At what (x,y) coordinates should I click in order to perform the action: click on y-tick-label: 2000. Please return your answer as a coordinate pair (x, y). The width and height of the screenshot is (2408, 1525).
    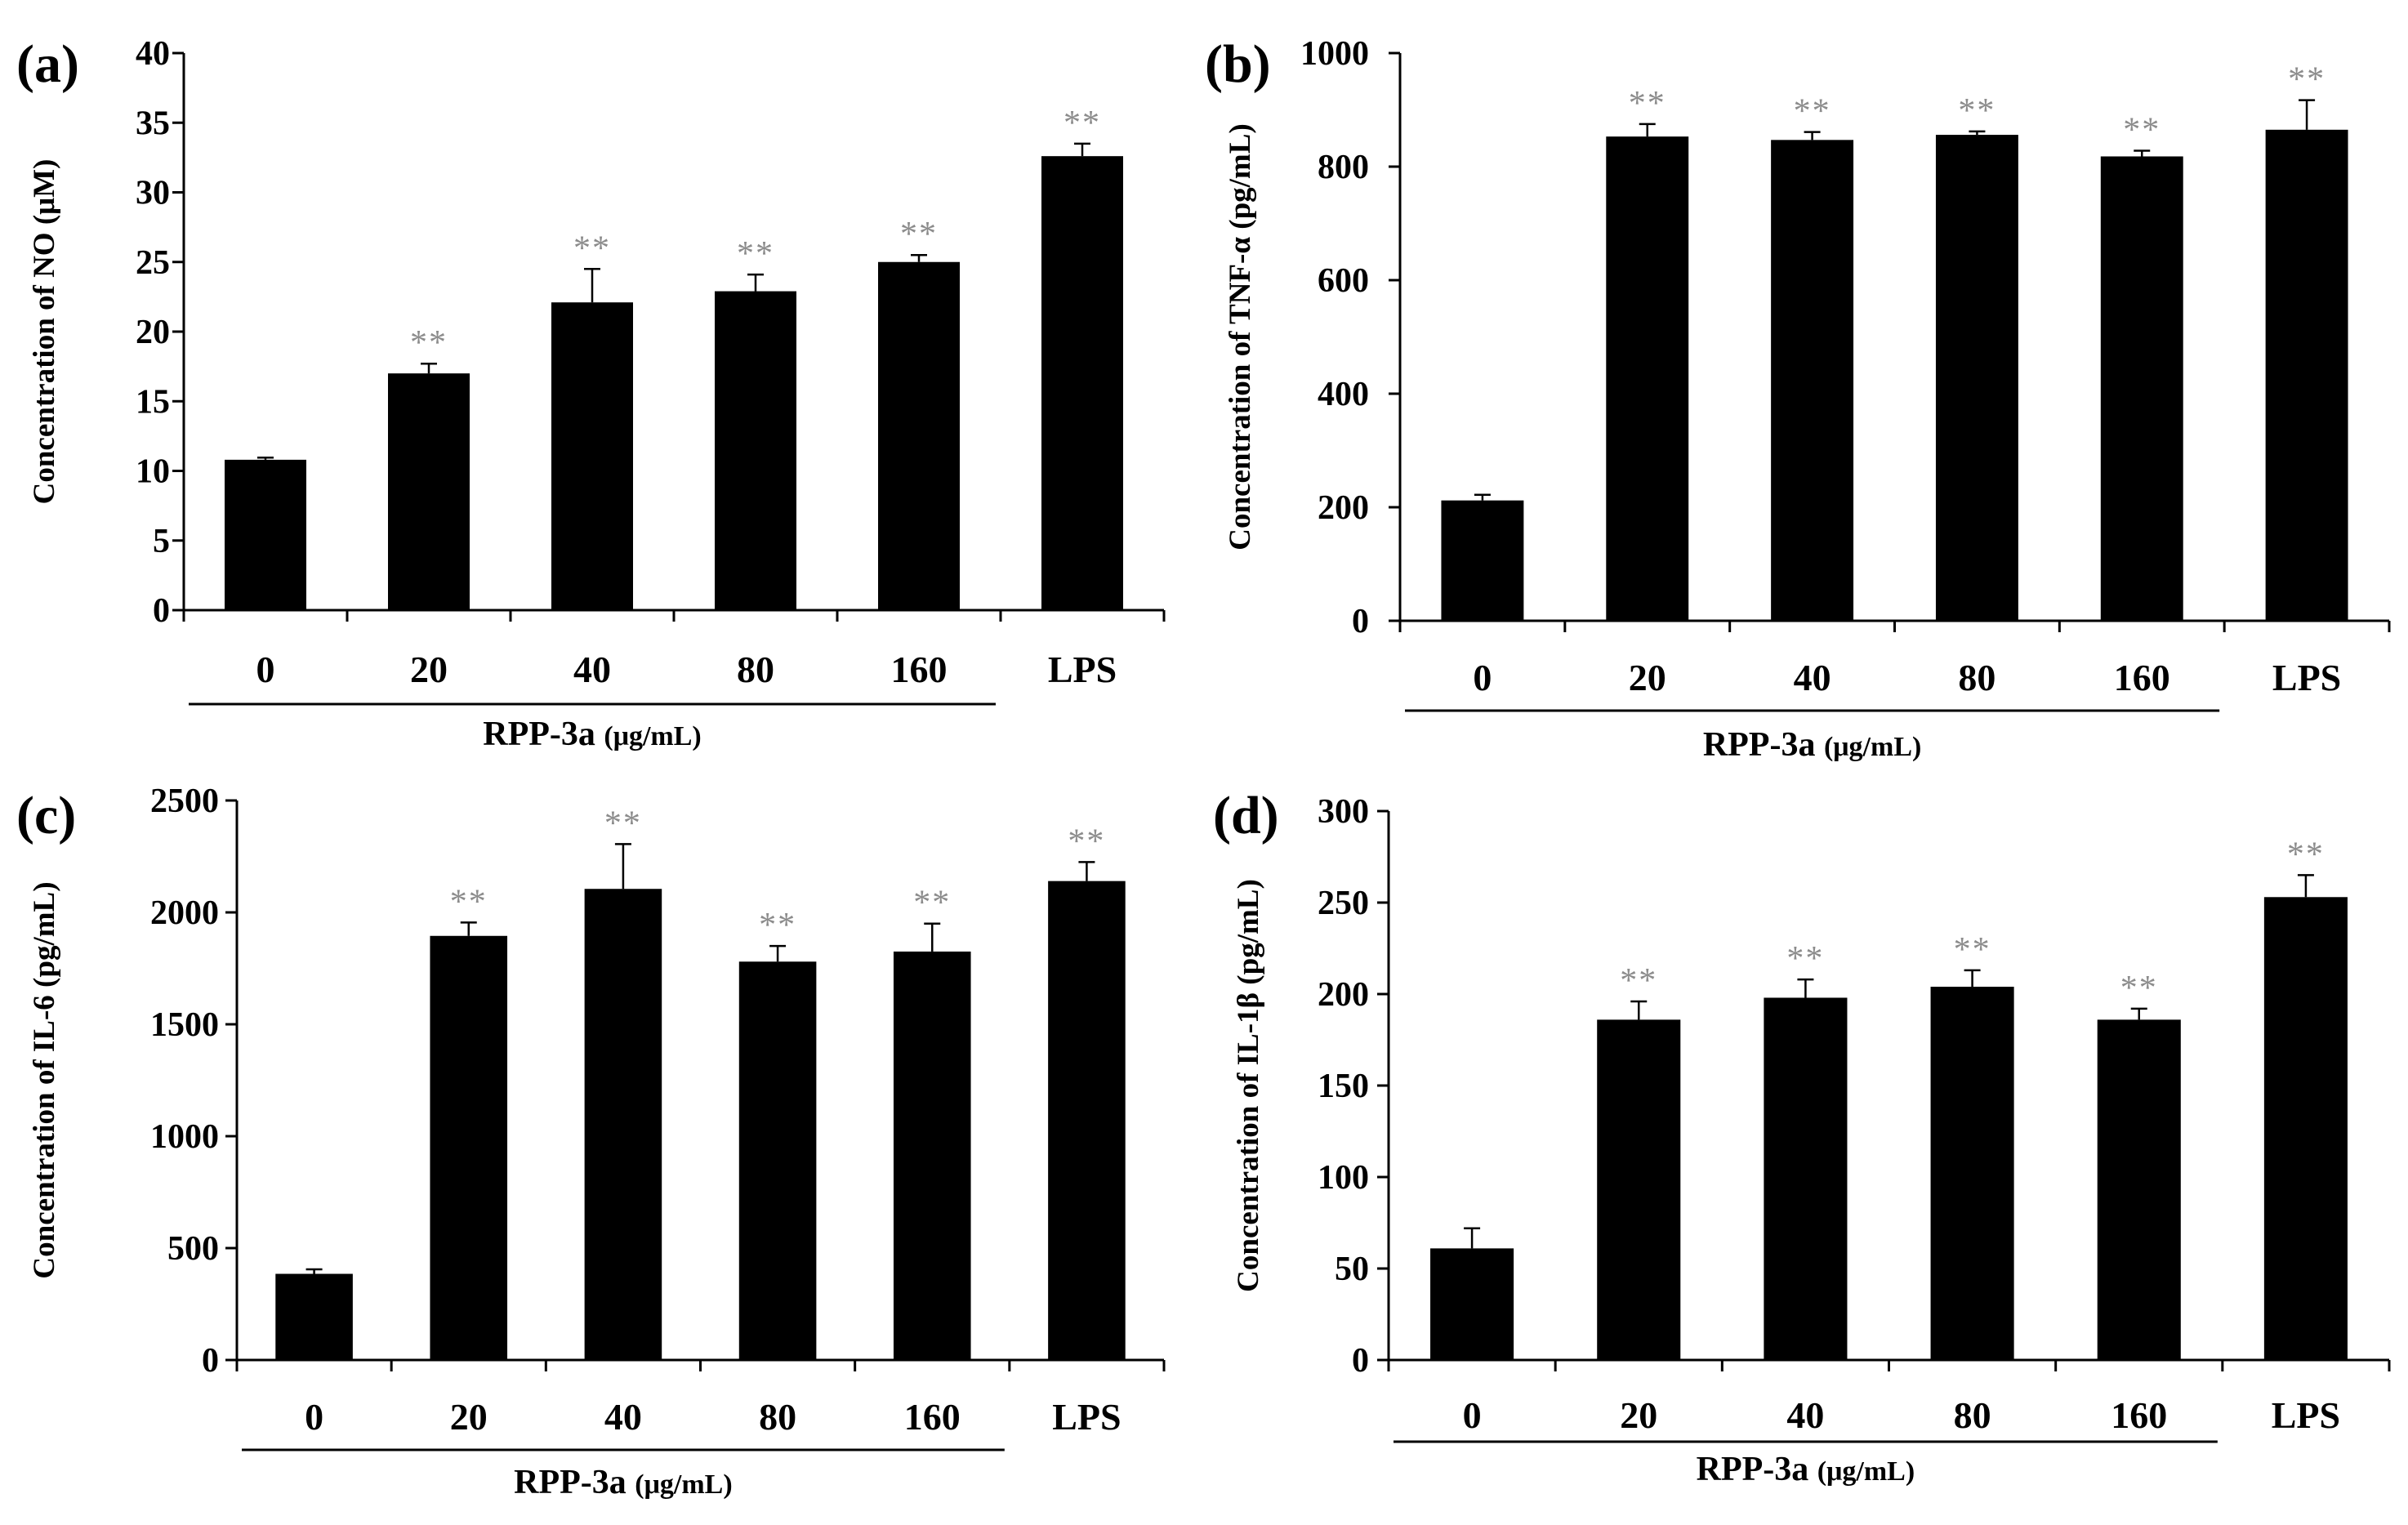
    Looking at the image, I should click on (184, 913).